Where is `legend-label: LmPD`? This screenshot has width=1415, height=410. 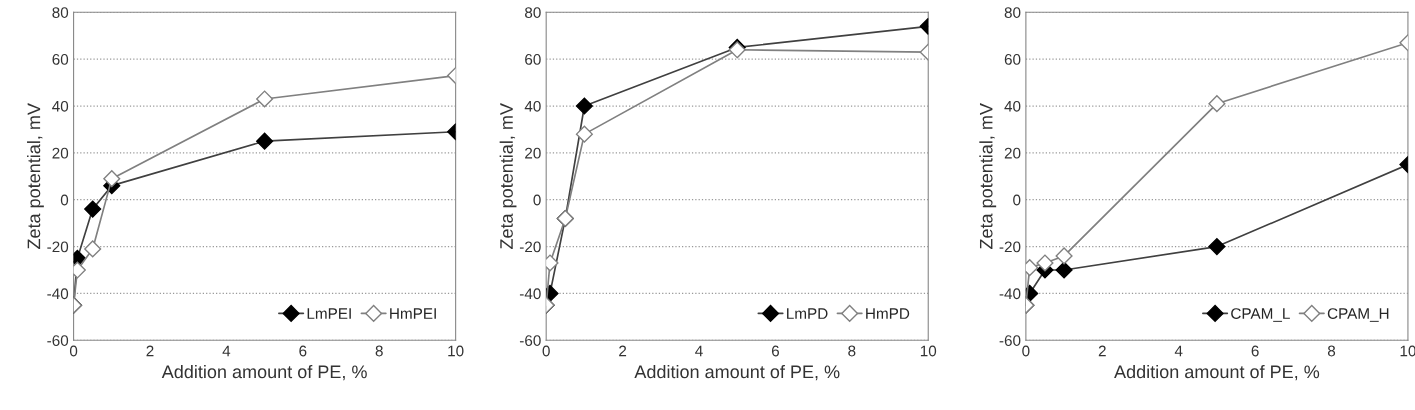
legend-label: LmPD is located at coordinates (807, 313).